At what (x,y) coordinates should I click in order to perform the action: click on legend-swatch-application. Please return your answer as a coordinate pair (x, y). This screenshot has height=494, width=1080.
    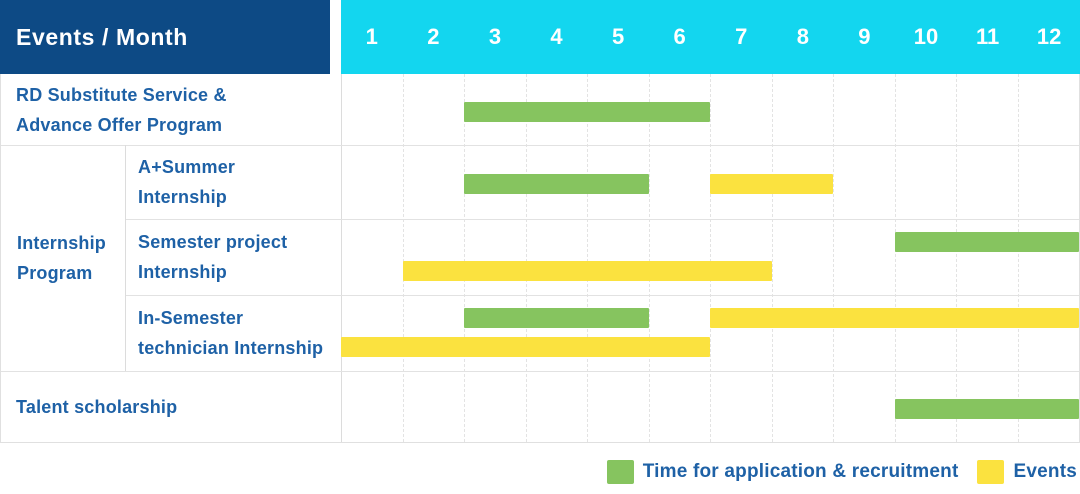
    Looking at the image, I should click on (620, 472).